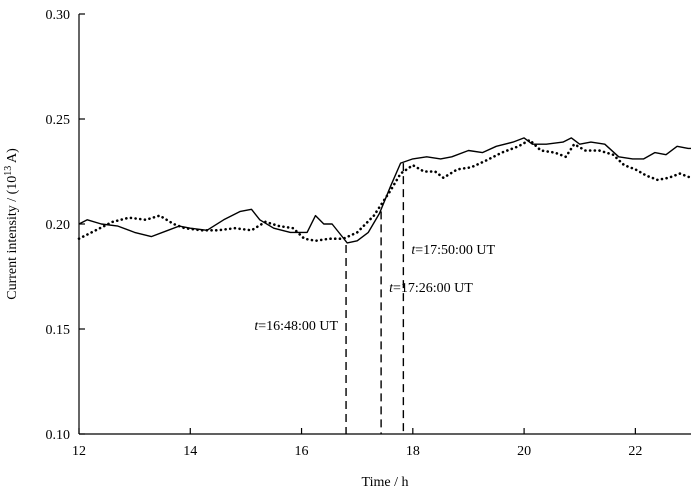 The height and width of the screenshot is (495, 700). I want to click on y-tick-label: 0.15, so click(58, 330).